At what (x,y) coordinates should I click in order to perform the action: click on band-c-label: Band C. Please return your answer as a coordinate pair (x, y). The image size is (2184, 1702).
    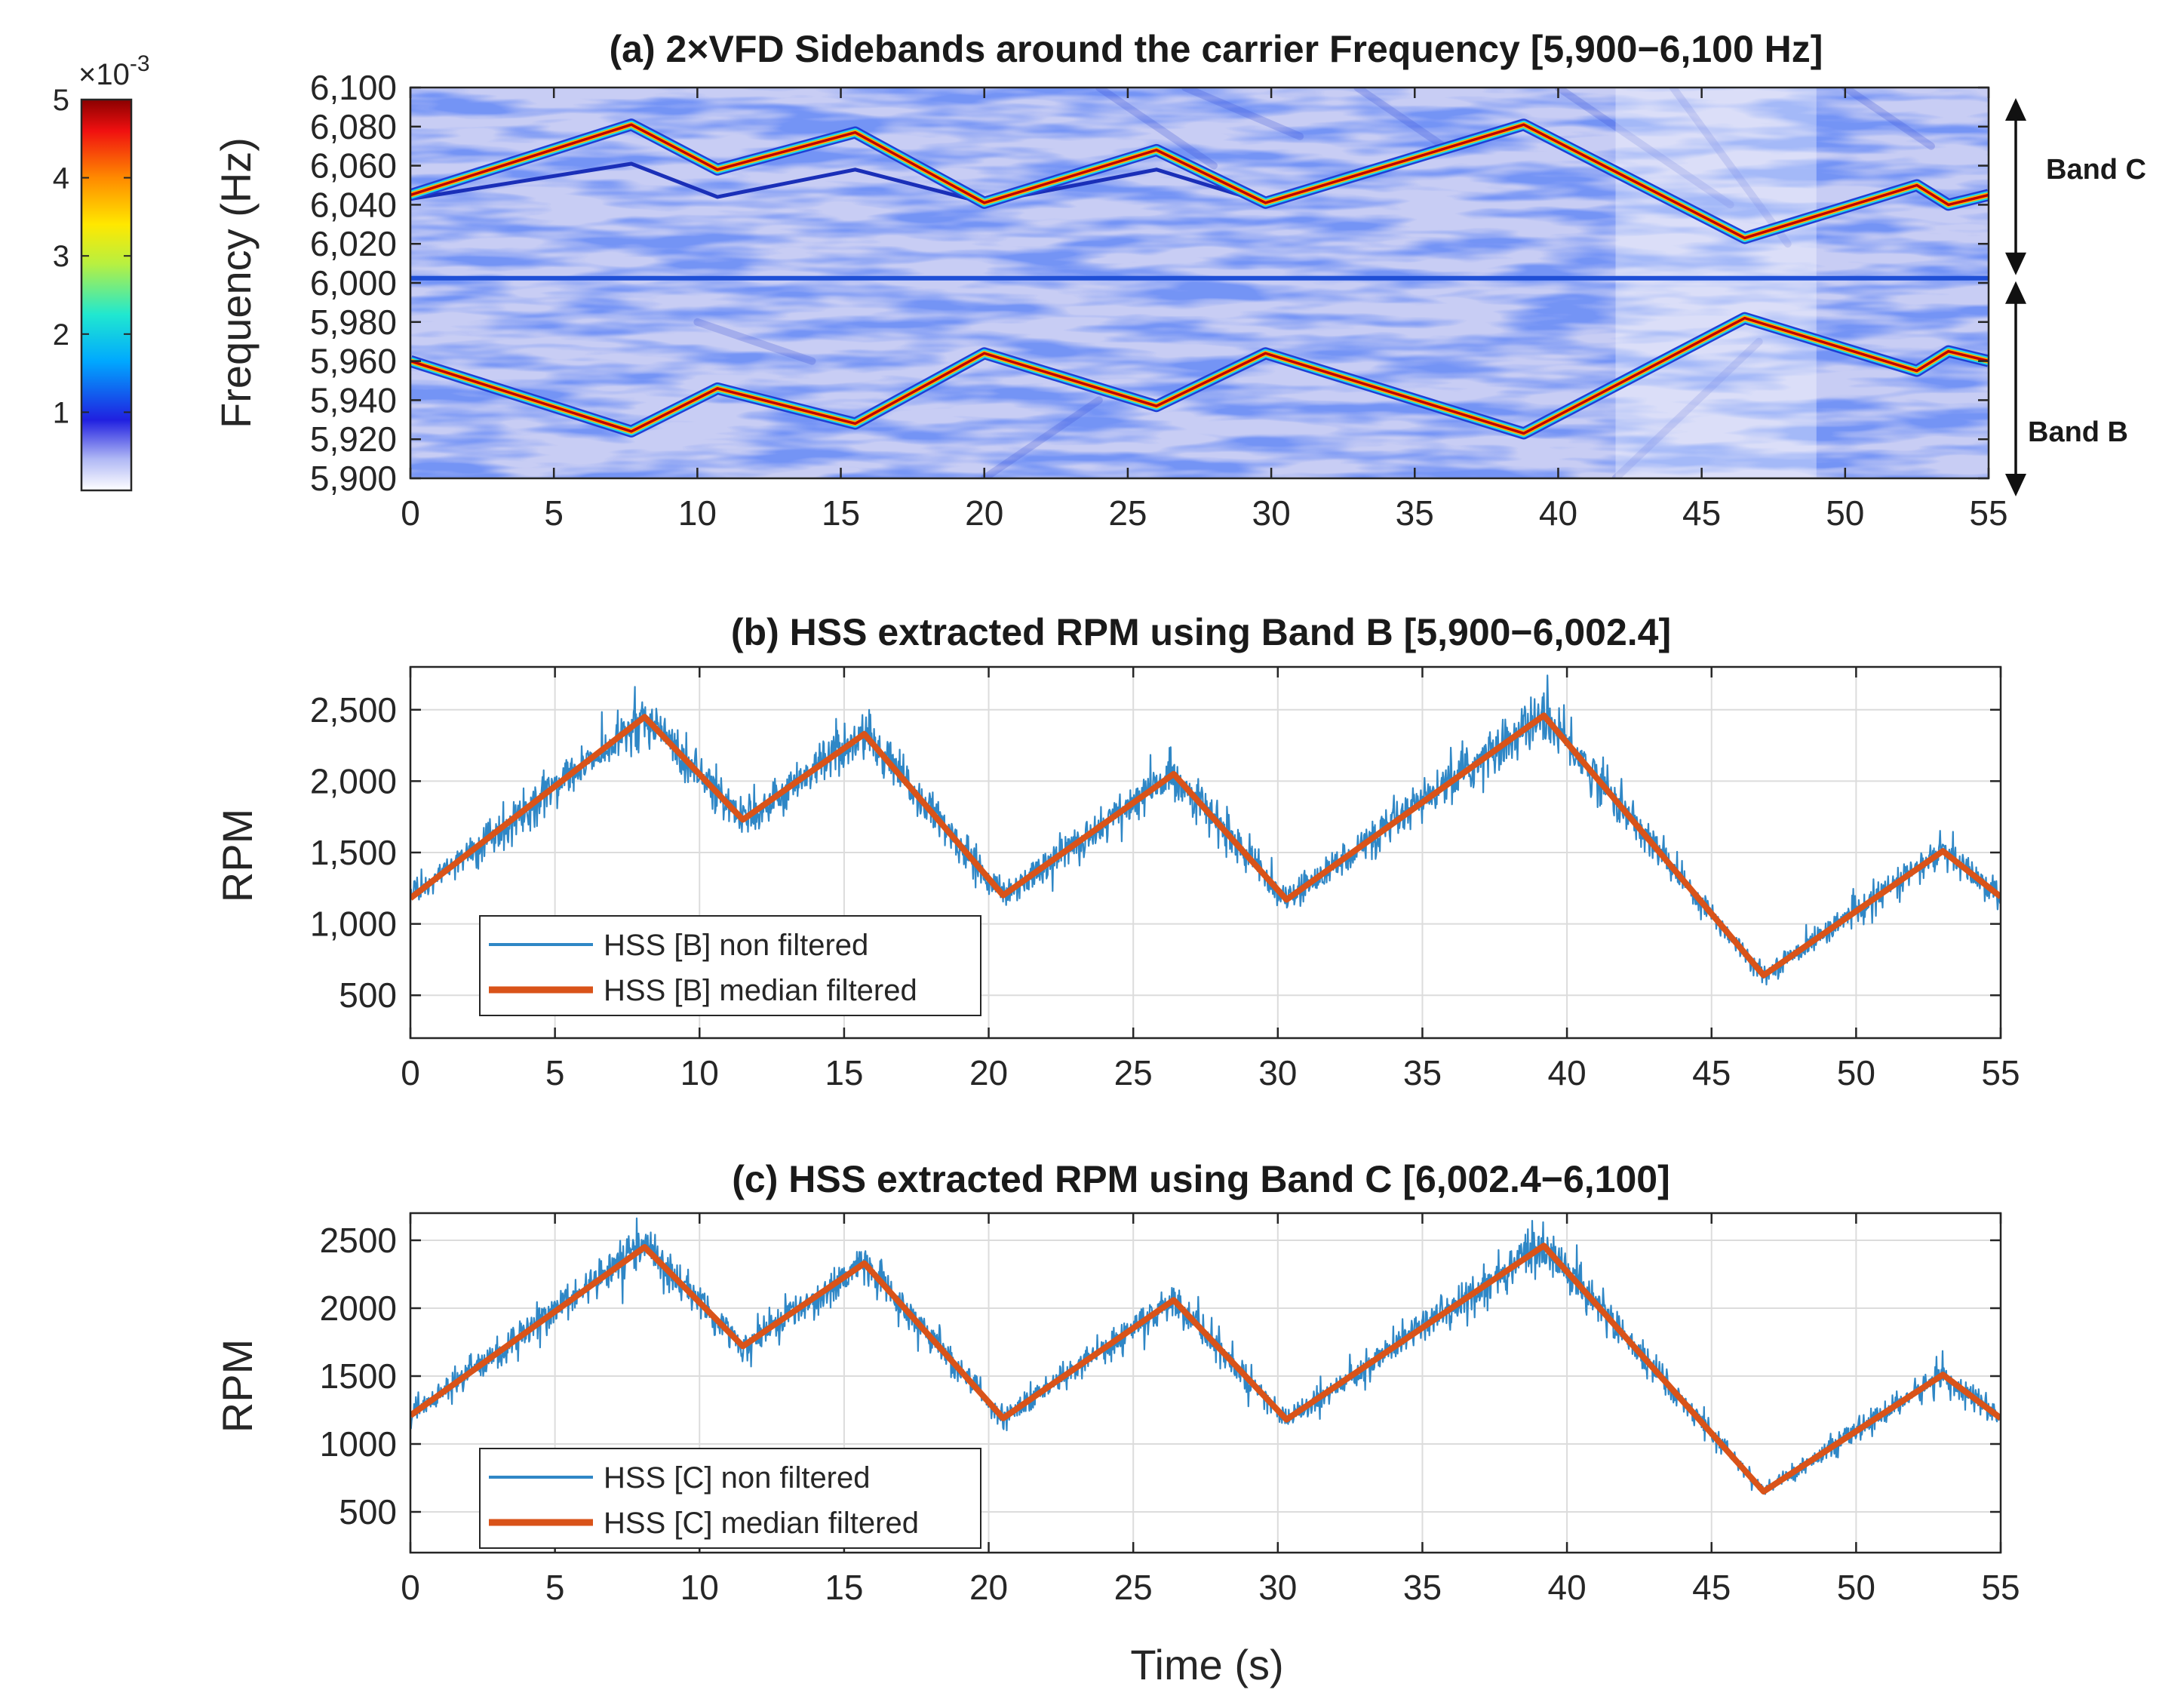
    Looking at the image, I should click on (2096, 170).